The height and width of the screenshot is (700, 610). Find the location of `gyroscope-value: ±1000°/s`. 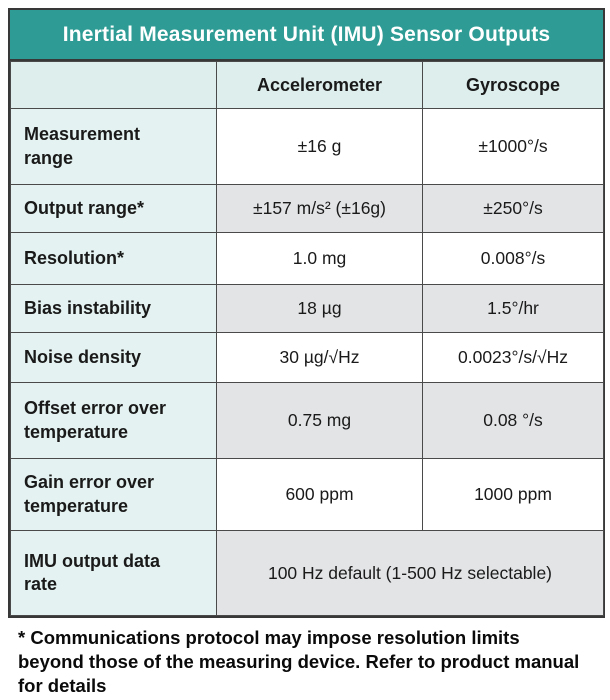

gyroscope-value: ±1000°/s is located at coordinates (513, 146).